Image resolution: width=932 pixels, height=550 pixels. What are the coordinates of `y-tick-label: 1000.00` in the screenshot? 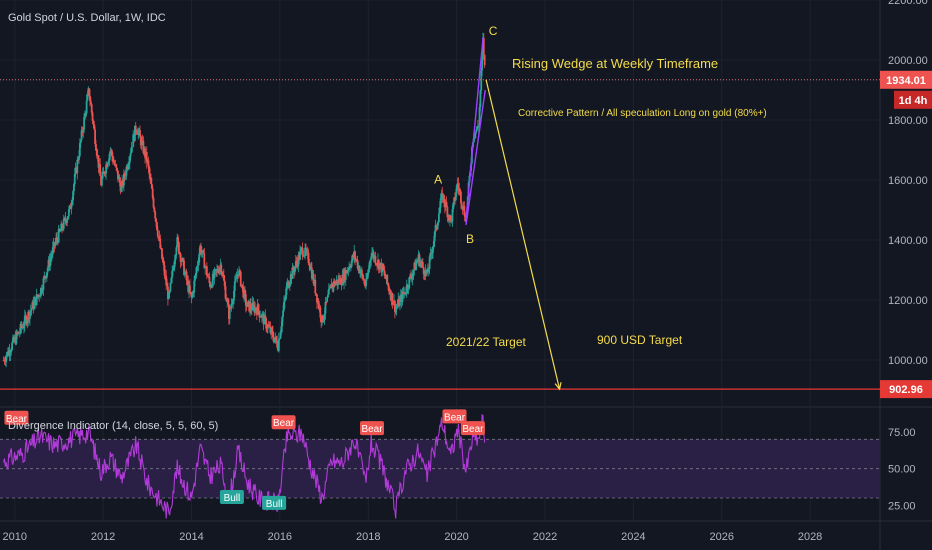 It's located at (908, 361).